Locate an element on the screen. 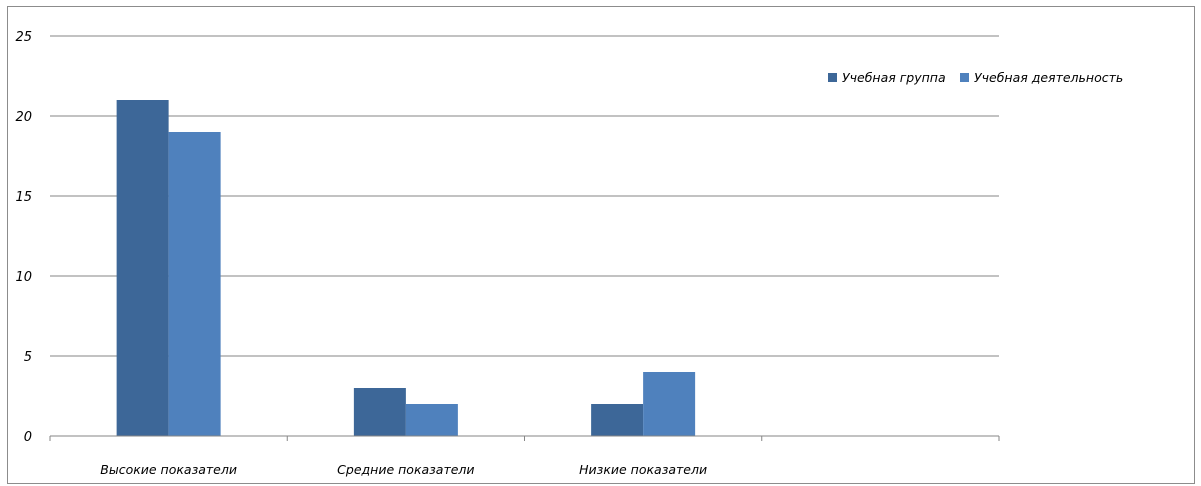 Image resolution: width=1201 pixels, height=486 pixels. x-category-label: Высокие показатели is located at coordinates (168, 469).